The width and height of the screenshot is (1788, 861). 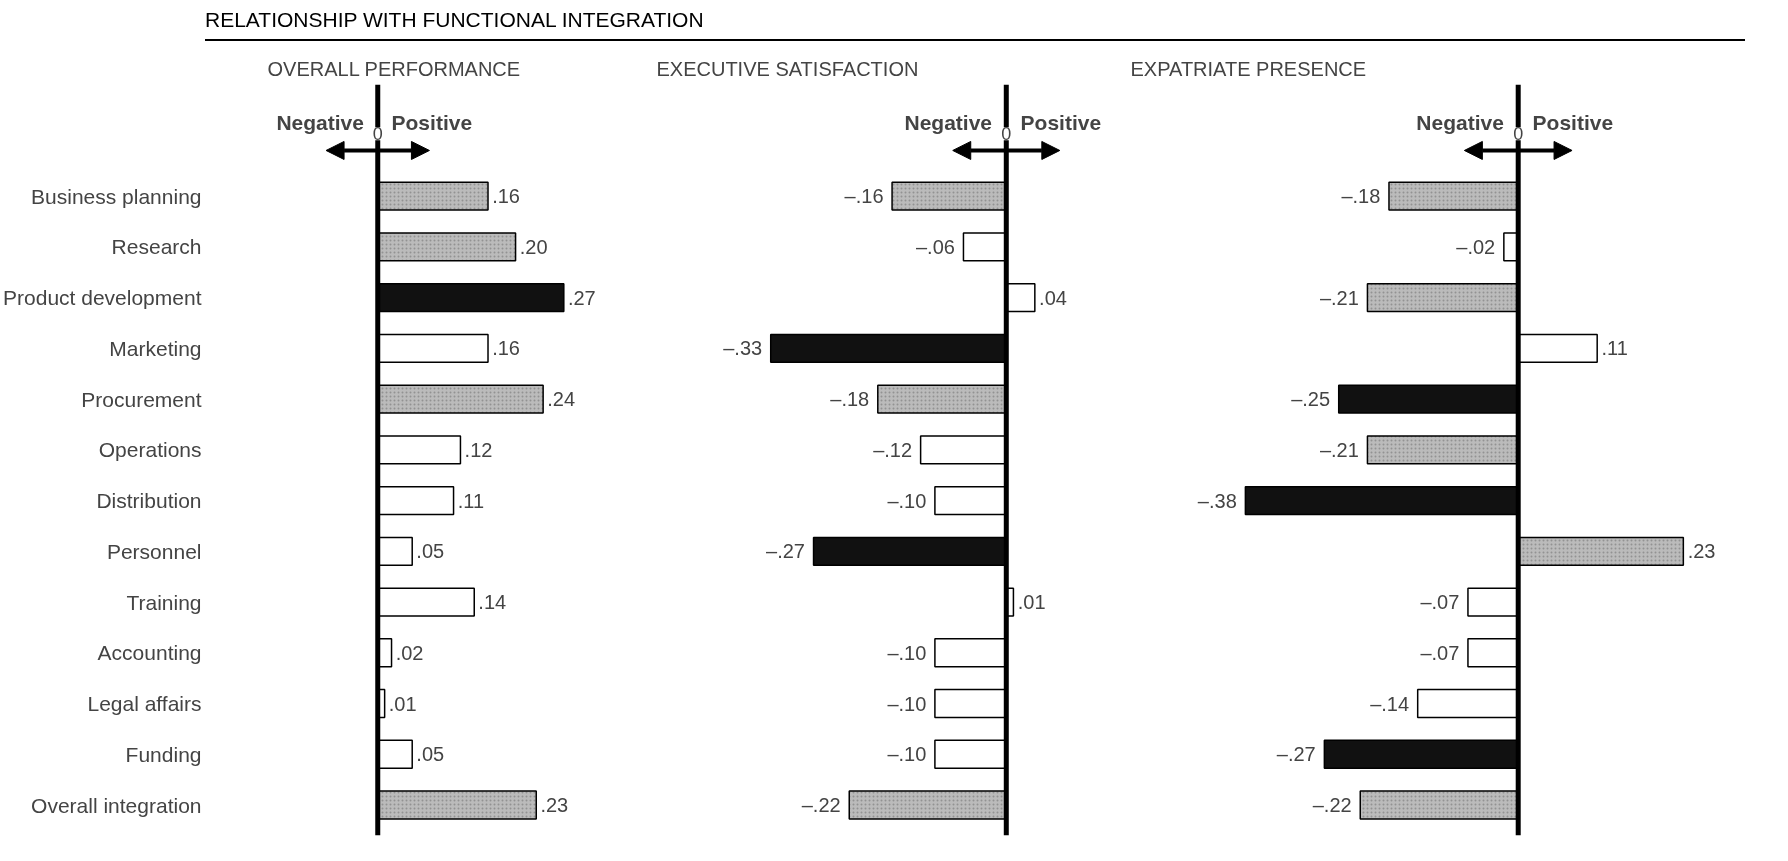 I want to click on data-label: –.02, so click(x=1476, y=246).